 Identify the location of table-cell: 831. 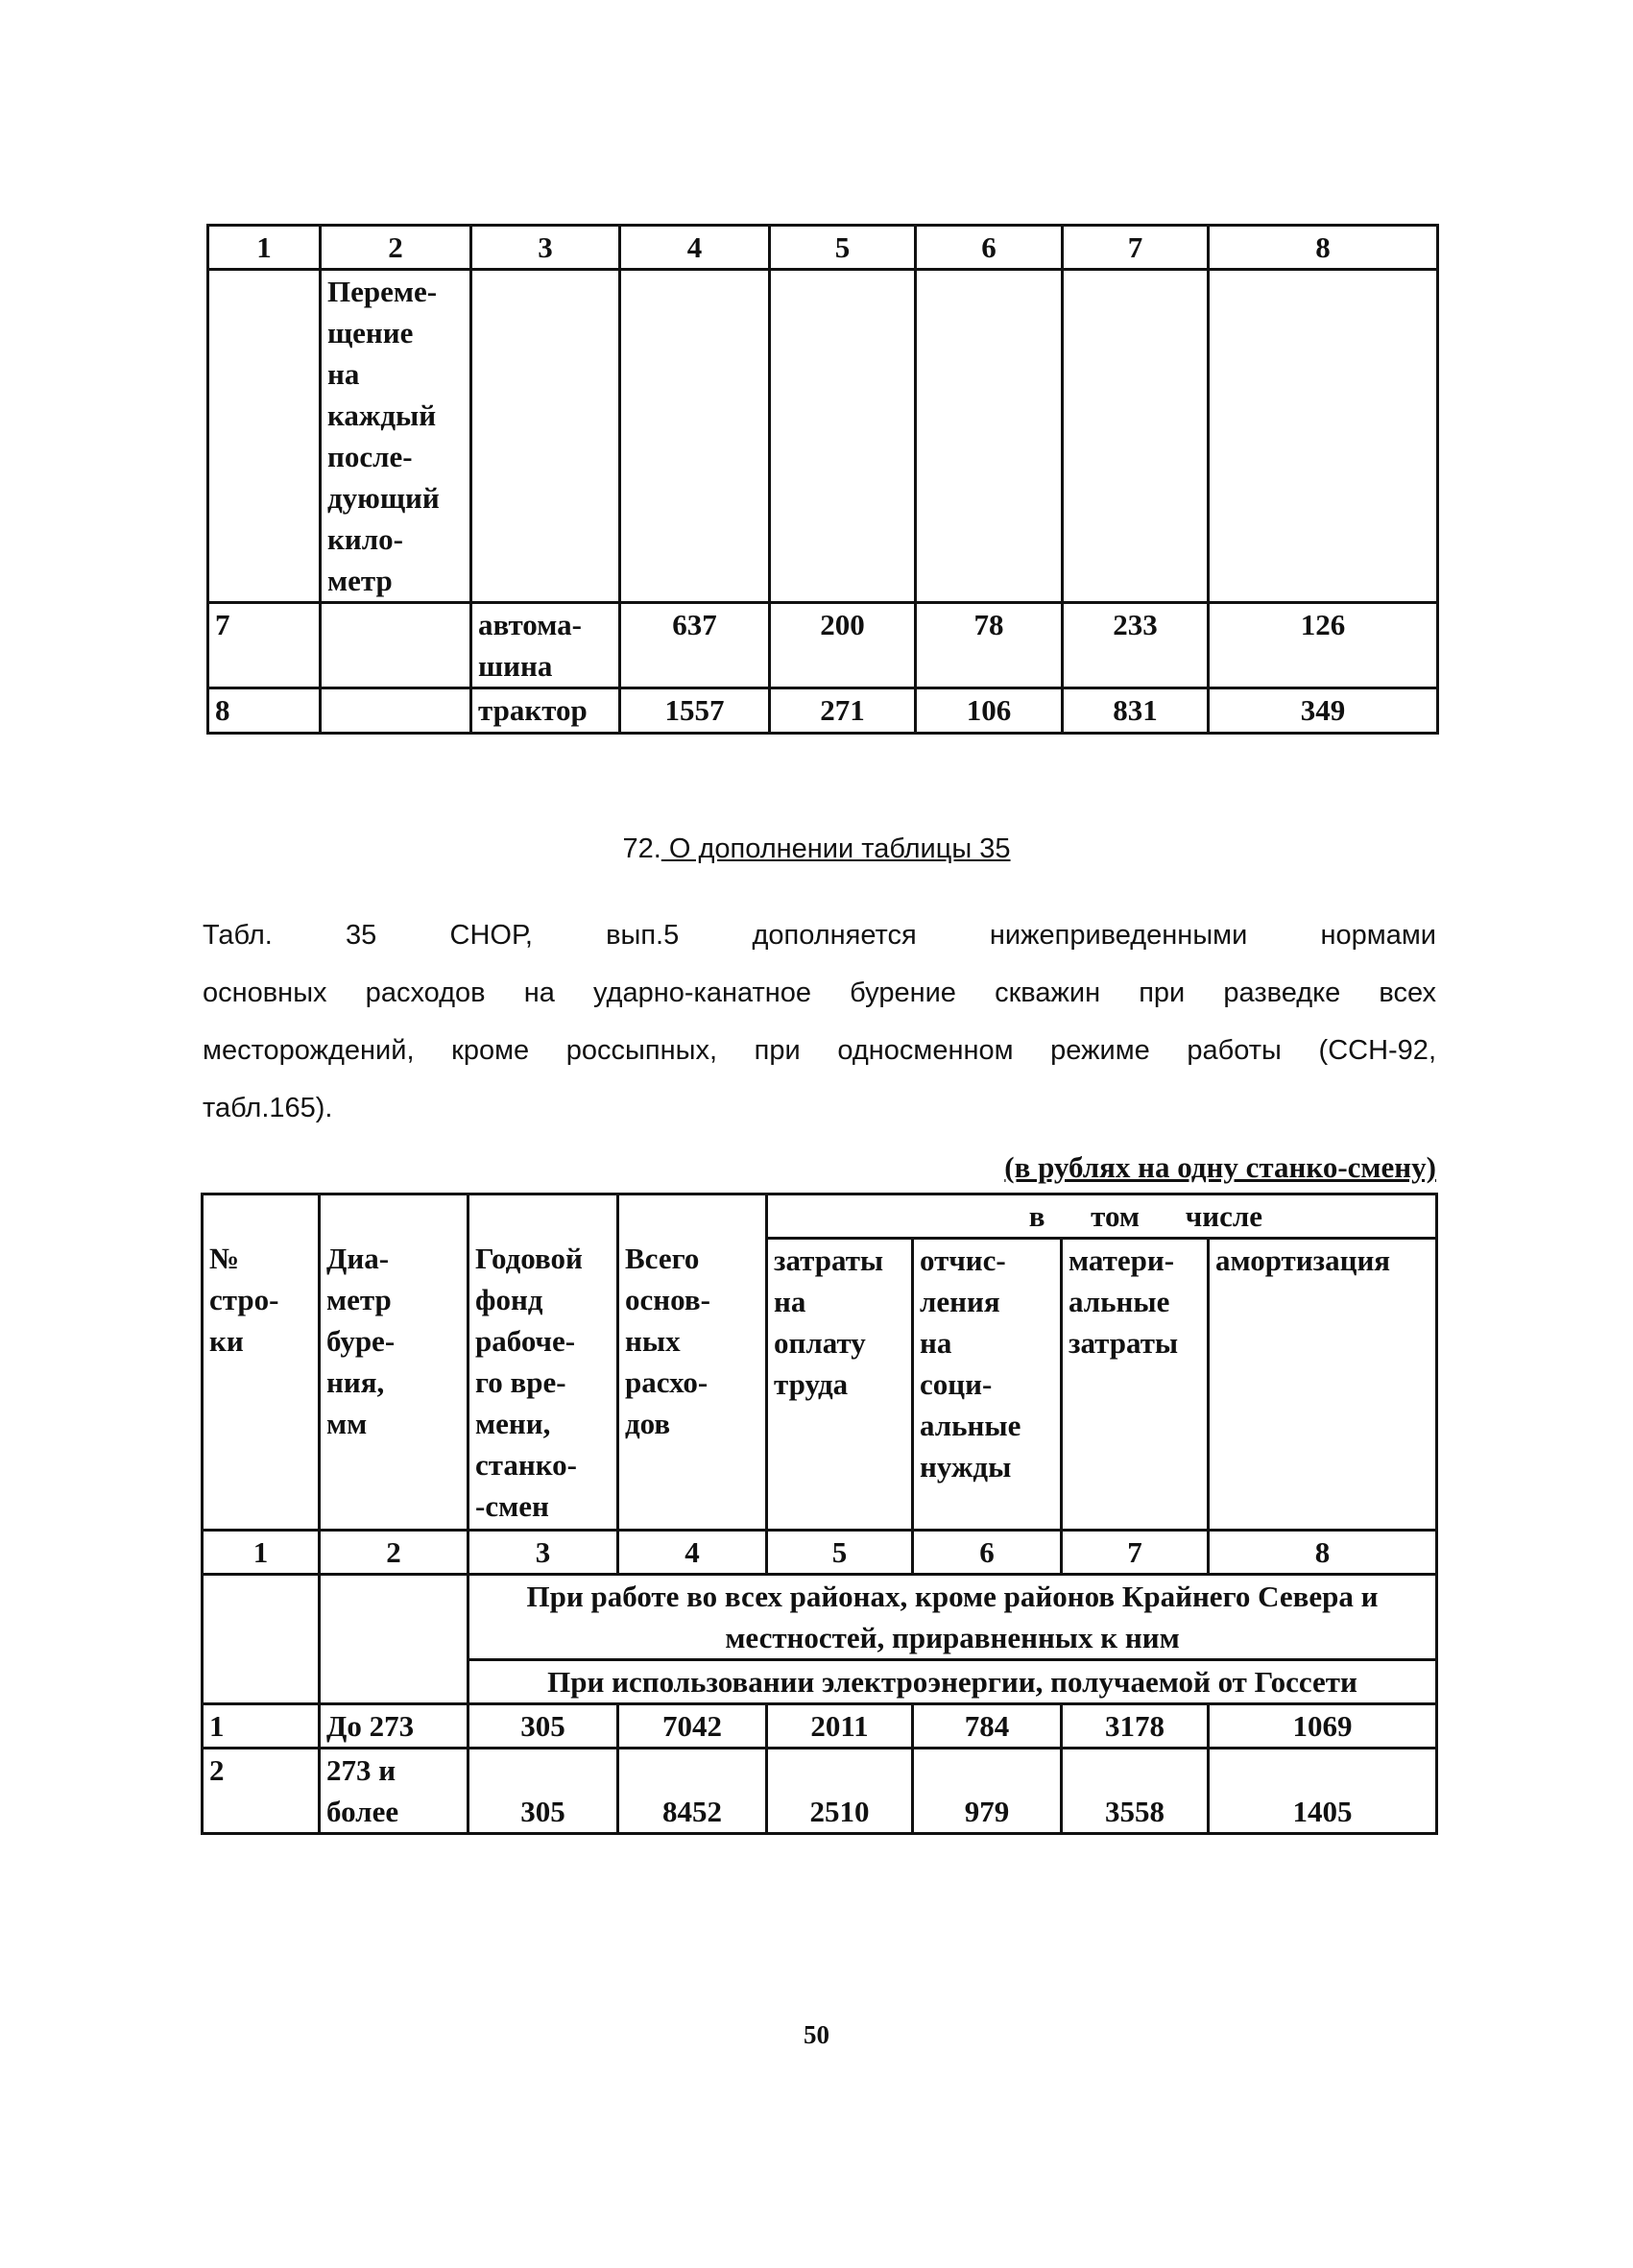
(1136, 711).